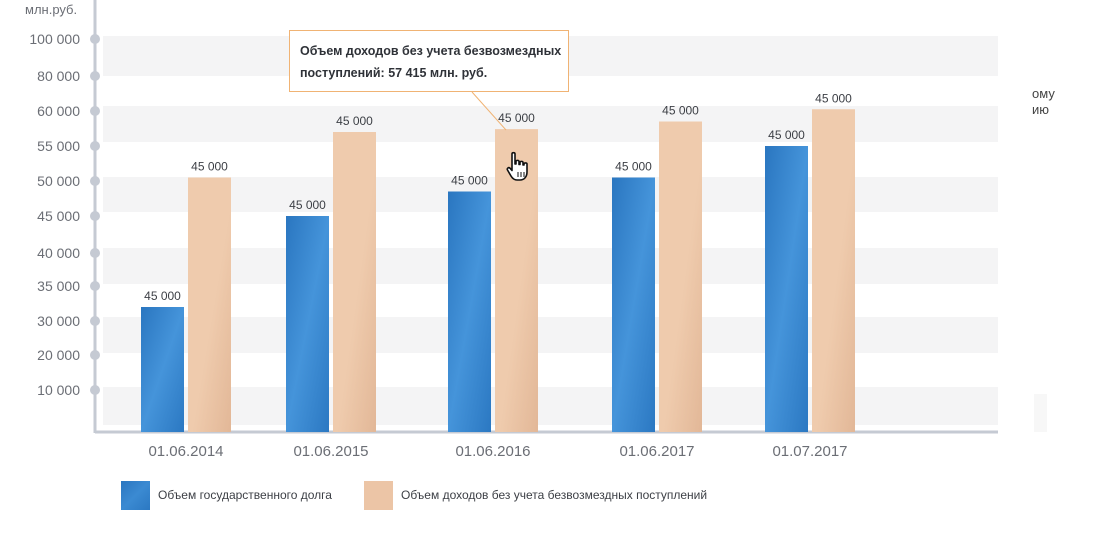 The image size is (1105, 539). What do you see at coordinates (58, 355) in the screenshot?
I see `y-axis-tick-label: 20 000` at bounding box center [58, 355].